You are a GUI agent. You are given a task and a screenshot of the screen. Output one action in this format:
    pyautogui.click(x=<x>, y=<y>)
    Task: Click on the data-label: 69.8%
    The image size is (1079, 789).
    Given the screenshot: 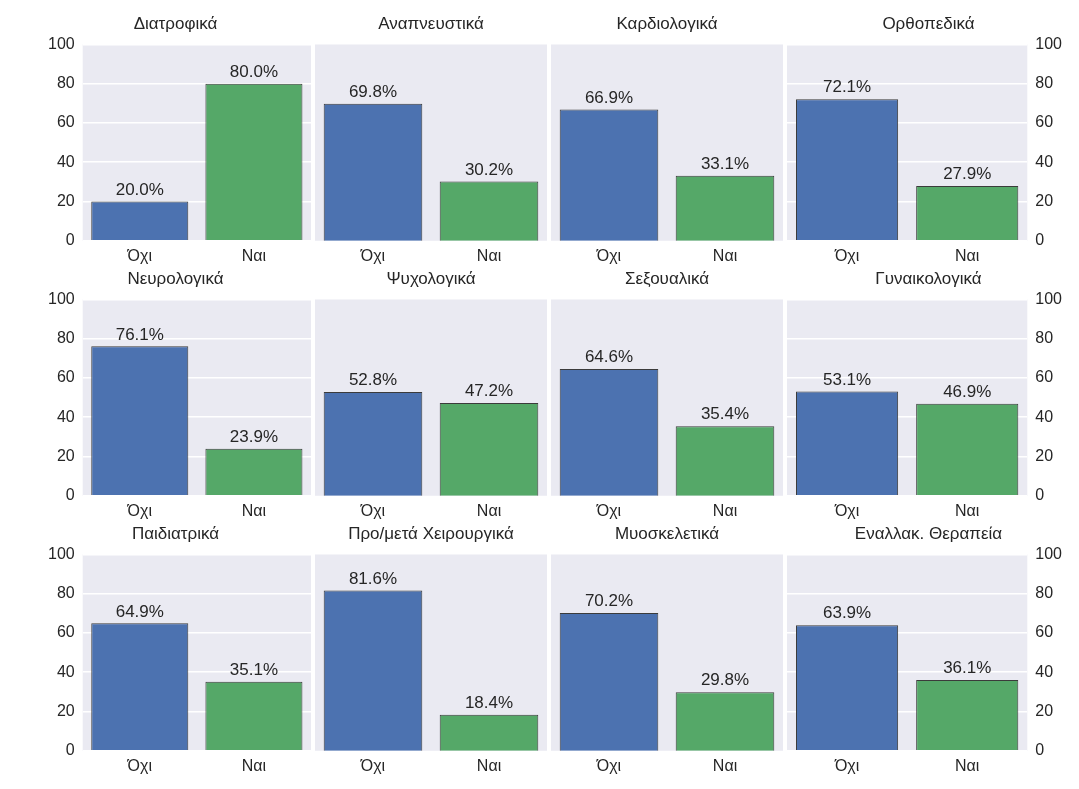 What is the action you would take?
    pyautogui.click(x=373, y=91)
    